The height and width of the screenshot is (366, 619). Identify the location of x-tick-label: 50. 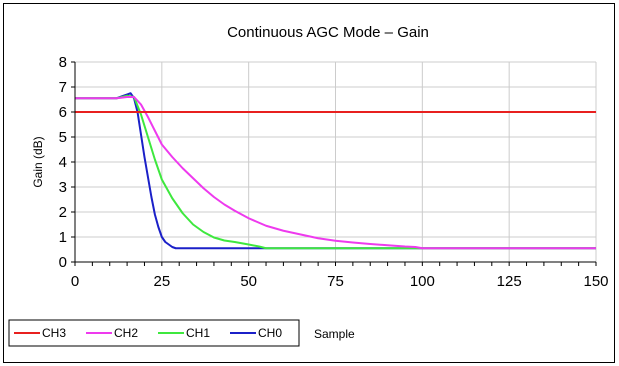
(248, 281).